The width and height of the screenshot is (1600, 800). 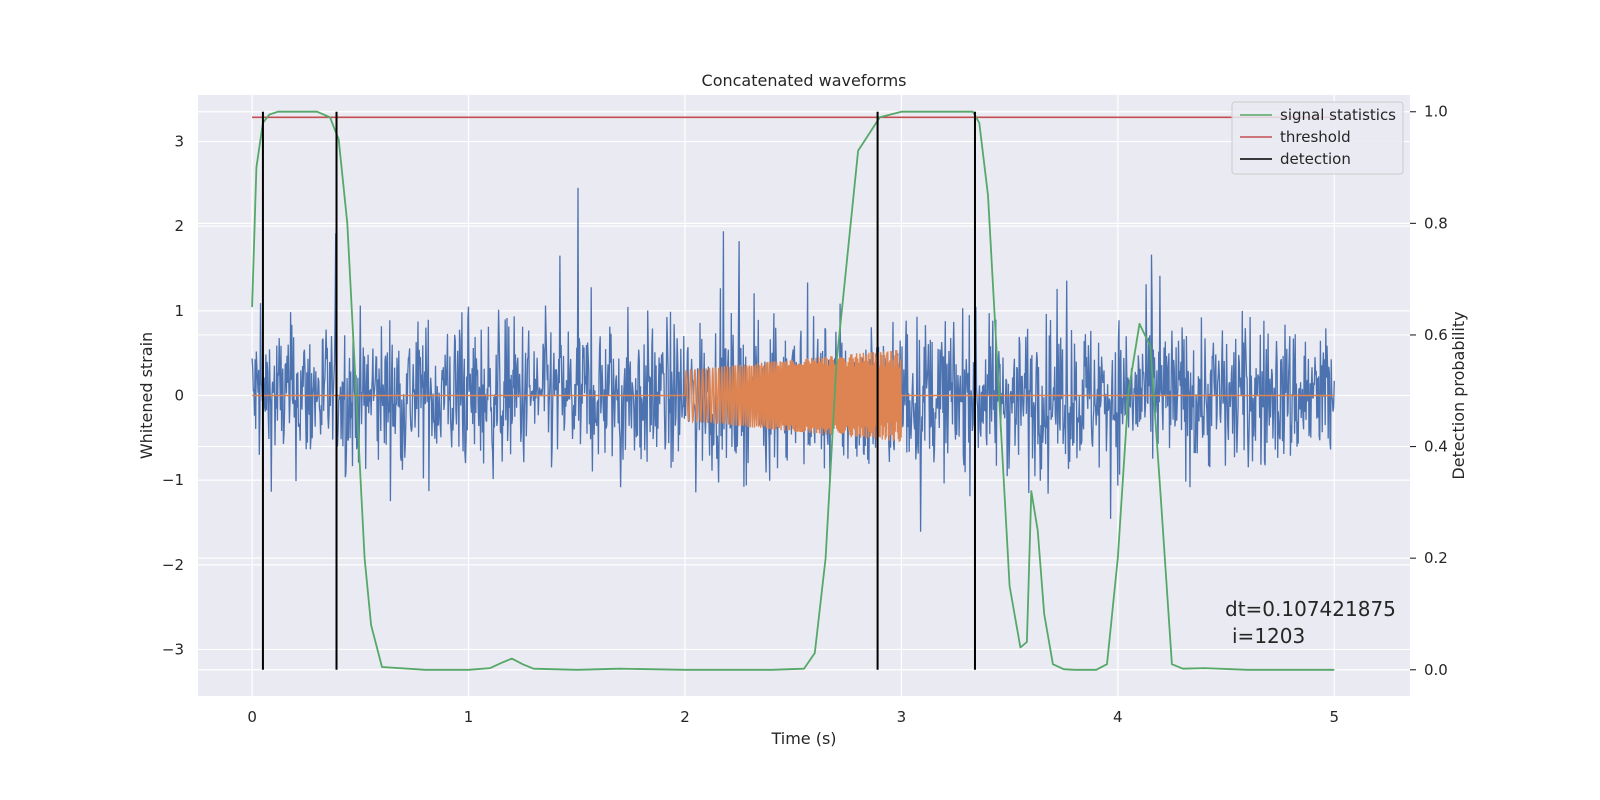 What do you see at coordinates (793, 395) in the screenshot?
I see `injected-signal-series-line` at bounding box center [793, 395].